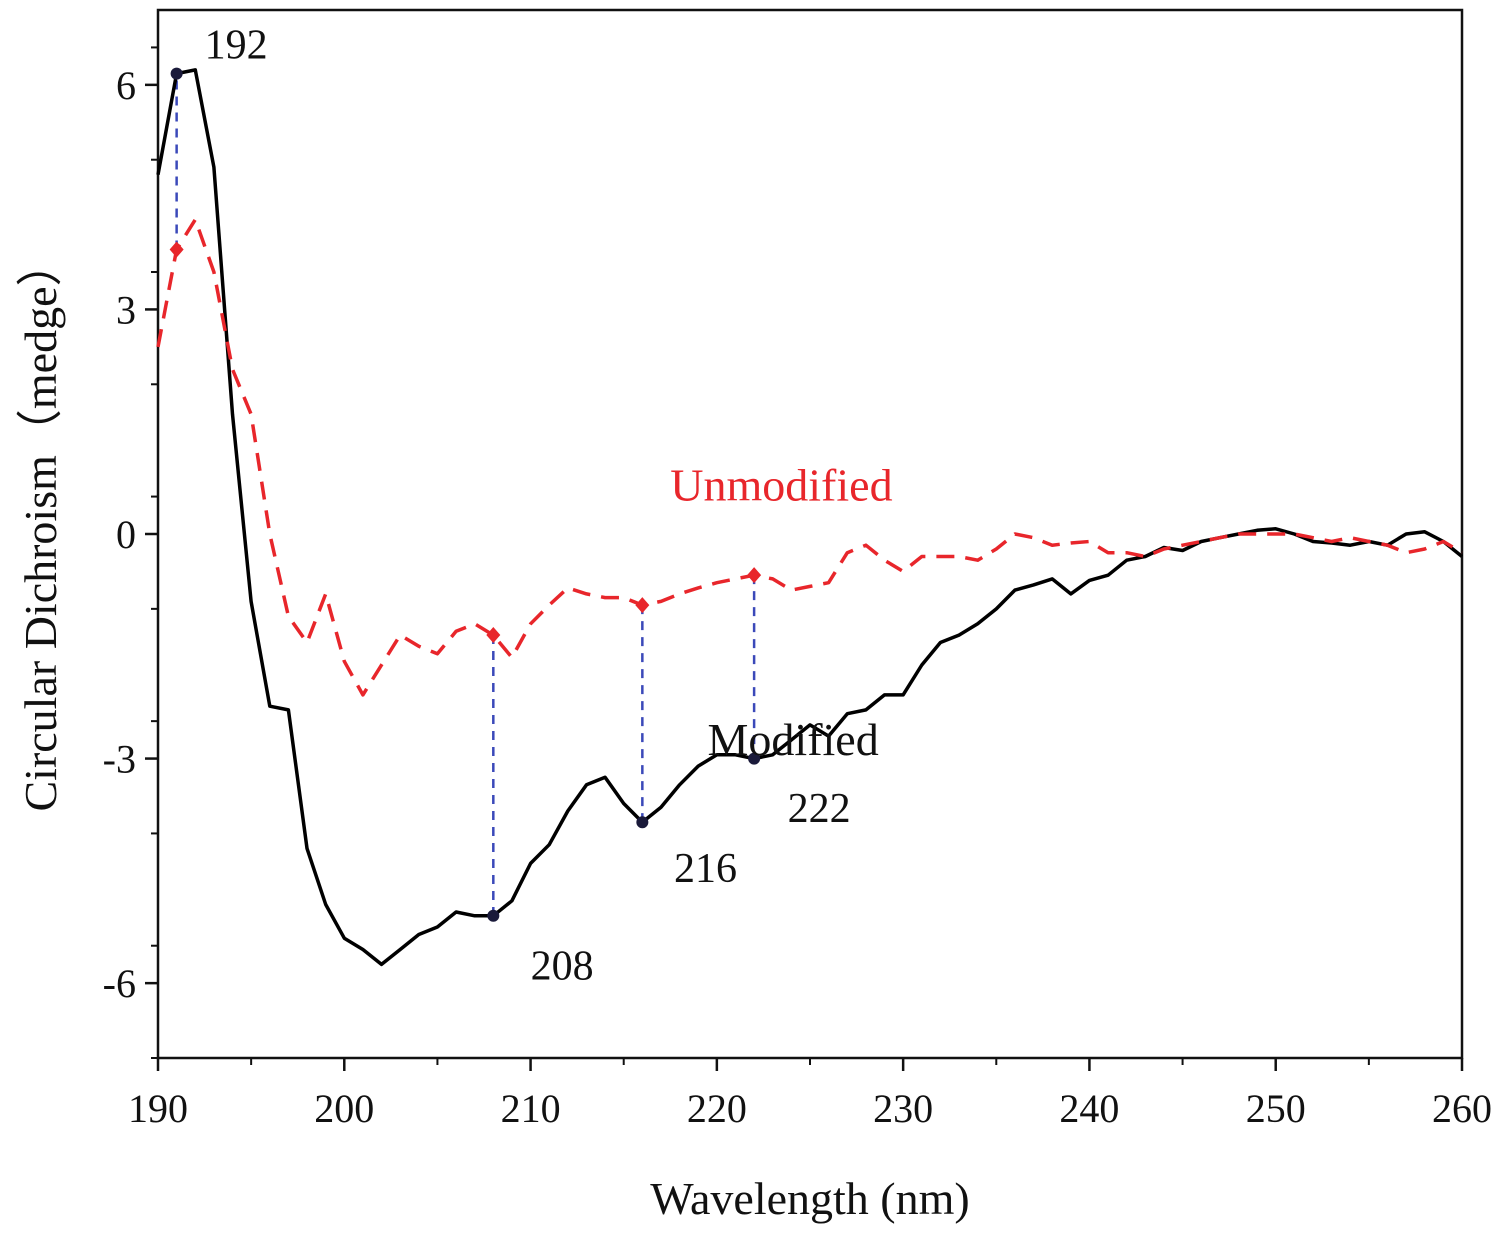 The width and height of the screenshot is (1500, 1243). I want to click on annotation-label: 216, so click(705, 869).